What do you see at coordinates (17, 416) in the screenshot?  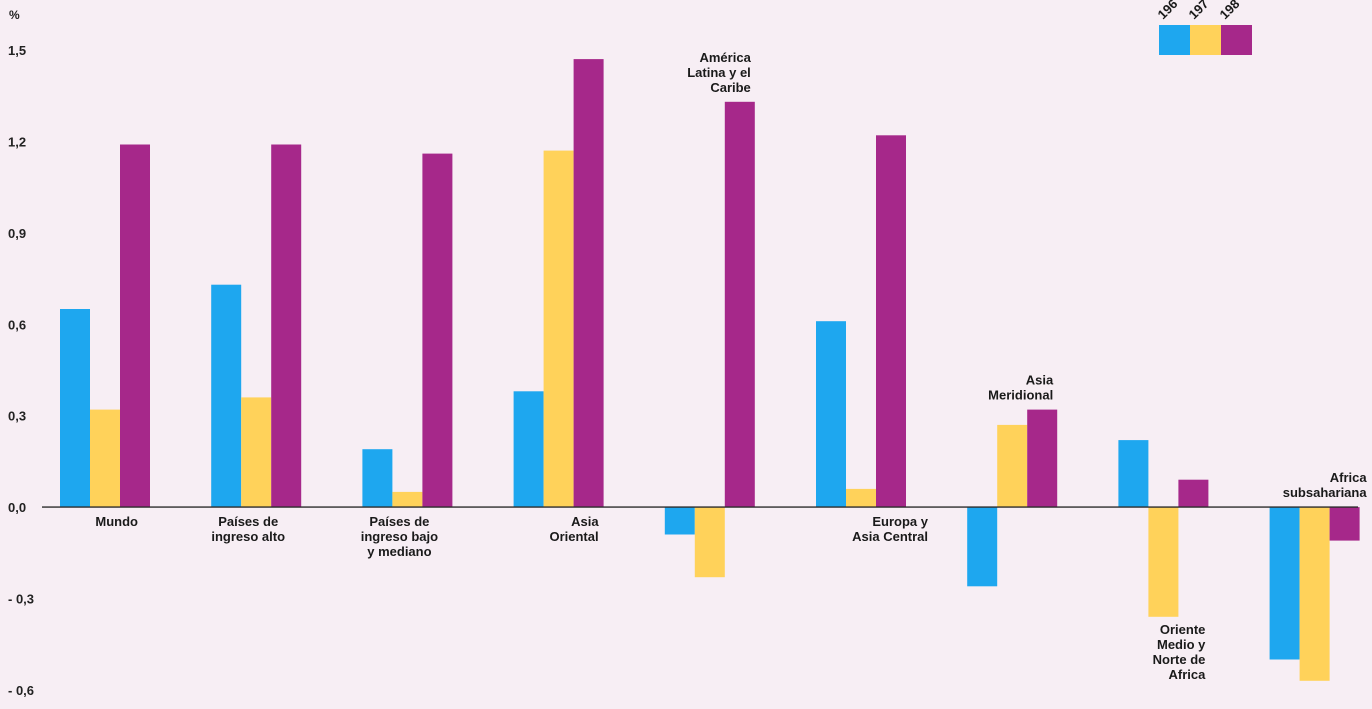 I see `y-tick-label: 0,3` at bounding box center [17, 416].